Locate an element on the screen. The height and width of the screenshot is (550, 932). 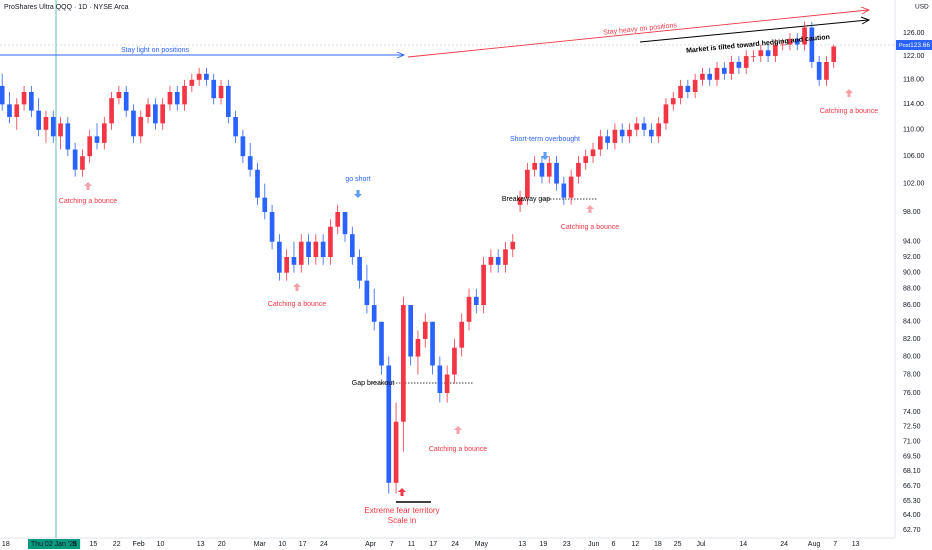
x-tick-label: 15 is located at coordinates (93, 544).